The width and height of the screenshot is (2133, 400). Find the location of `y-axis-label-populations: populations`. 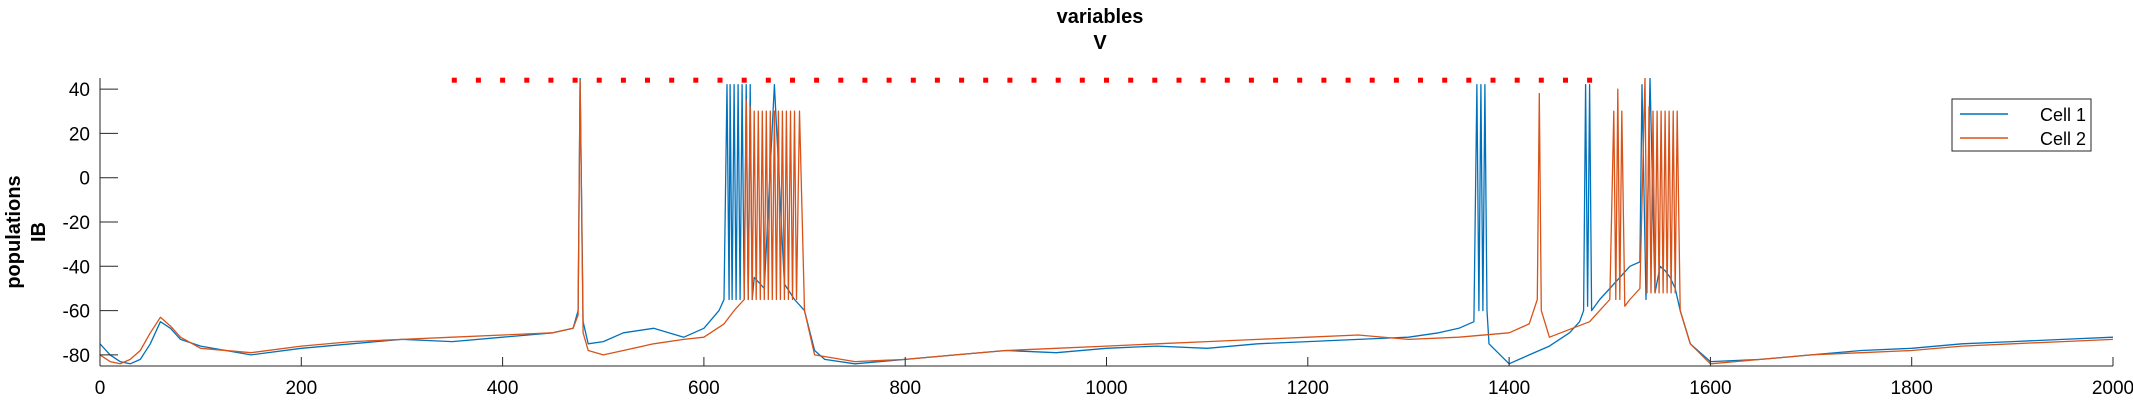

y-axis-label-populations: populations is located at coordinates (14, 231).